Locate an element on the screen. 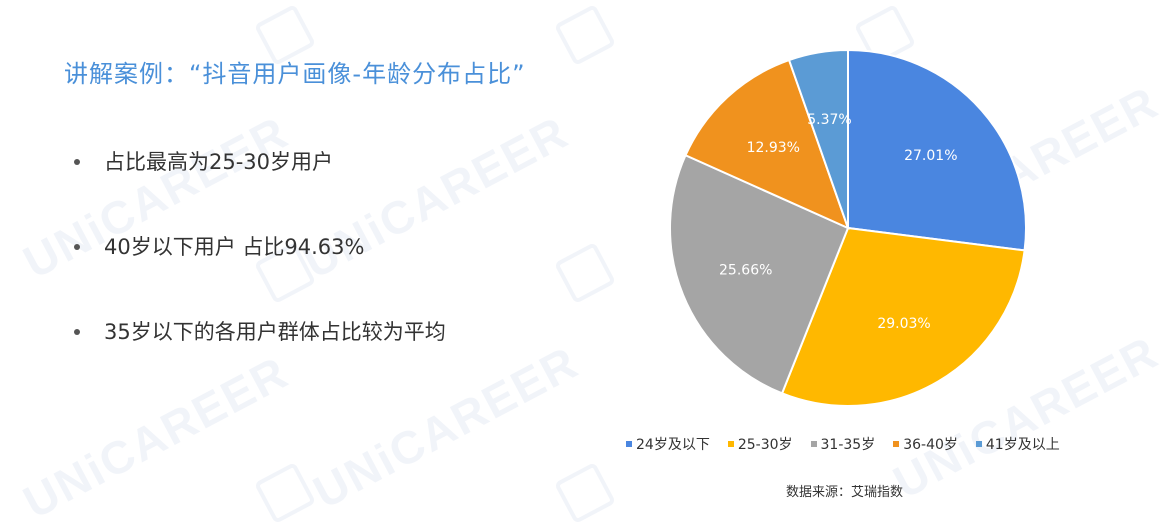 This screenshot has width=1170, height=529. slice-data-label: 12.93% is located at coordinates (773, 148).